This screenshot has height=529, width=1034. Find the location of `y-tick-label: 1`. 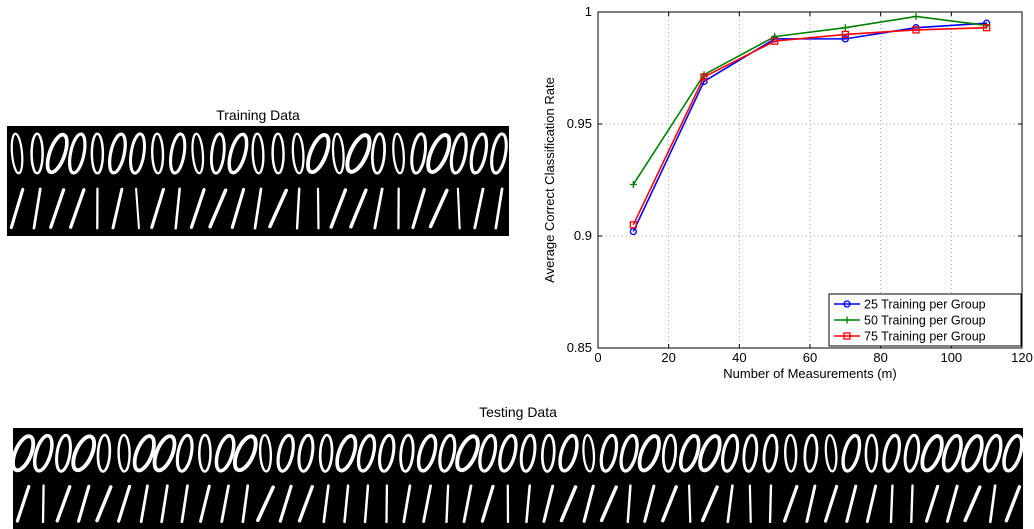

y-tick-label: 1 is located at coordinates (588, 11).